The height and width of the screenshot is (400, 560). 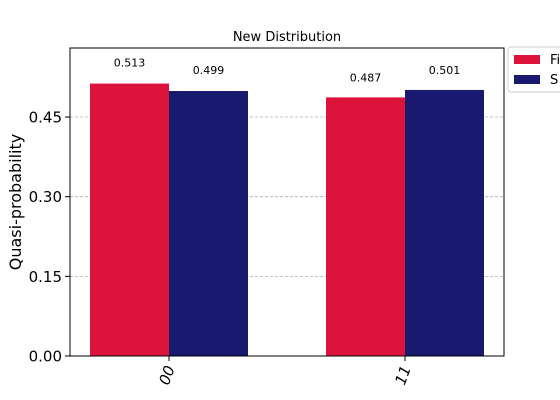 What do you see at coordinates (285, 371) in the screenshot?
I see `x-axis: 00 11` at bounding box center [285, 371].